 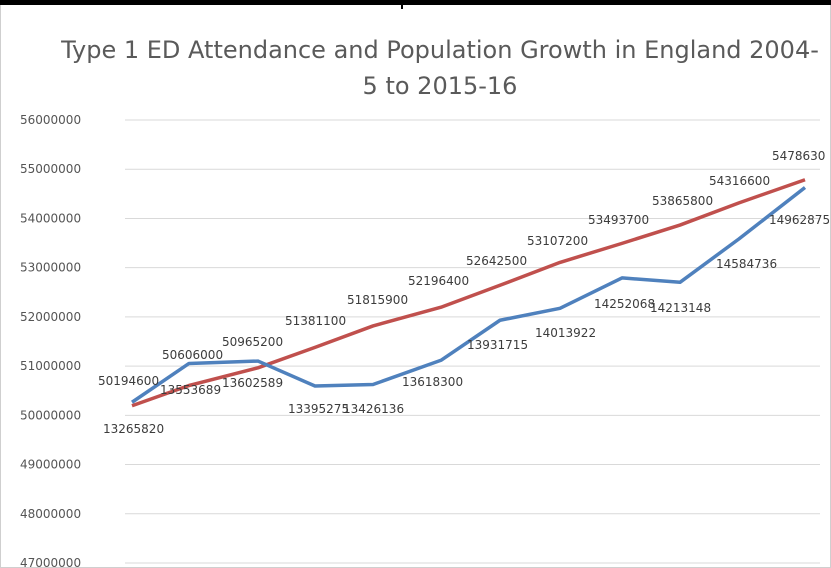 I want to click on y-tick-label: 52000000, so click(x=50, y=317).